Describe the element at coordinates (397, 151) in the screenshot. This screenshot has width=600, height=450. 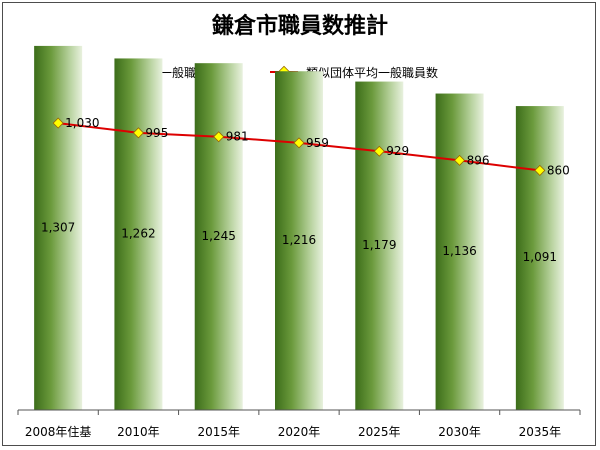
I see `line-value-label-4: 929` at that location.